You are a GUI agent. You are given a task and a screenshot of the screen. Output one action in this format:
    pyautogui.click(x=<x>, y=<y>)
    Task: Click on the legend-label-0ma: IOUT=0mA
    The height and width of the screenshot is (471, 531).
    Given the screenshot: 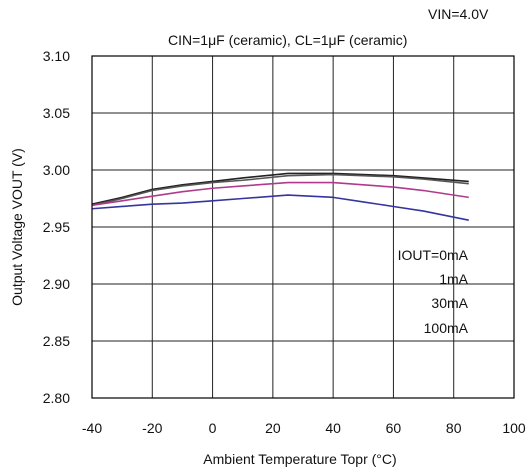 What is the action you would take?
    pyautogui.click(x=432, y=255)
    